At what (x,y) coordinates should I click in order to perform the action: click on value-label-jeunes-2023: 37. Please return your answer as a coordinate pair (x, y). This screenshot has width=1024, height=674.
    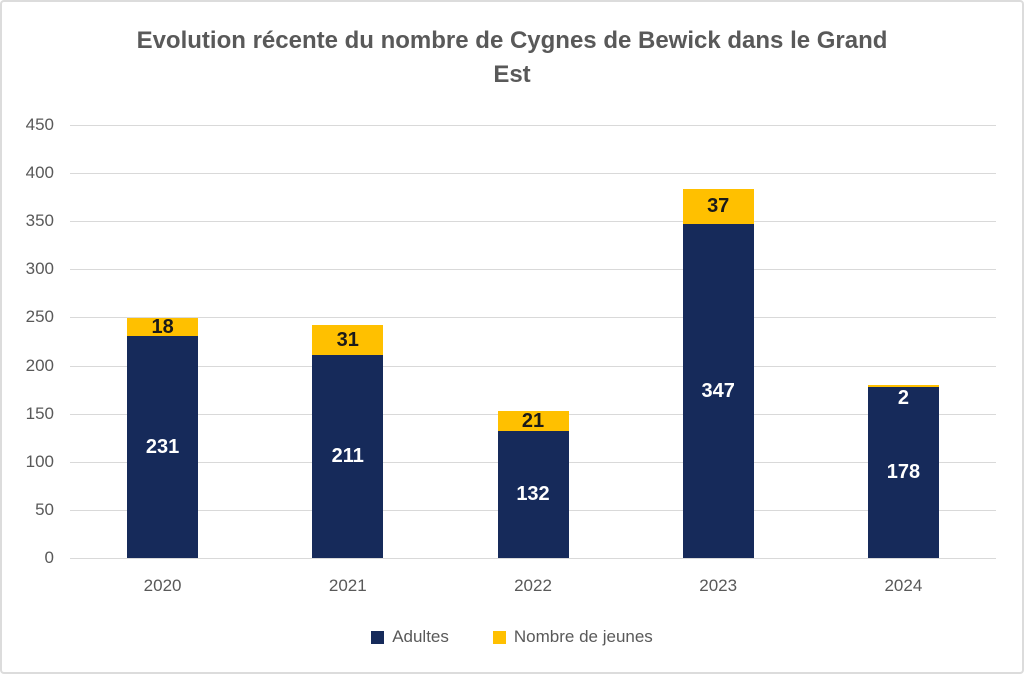
    Looking at the image, I should click on (718, 206).